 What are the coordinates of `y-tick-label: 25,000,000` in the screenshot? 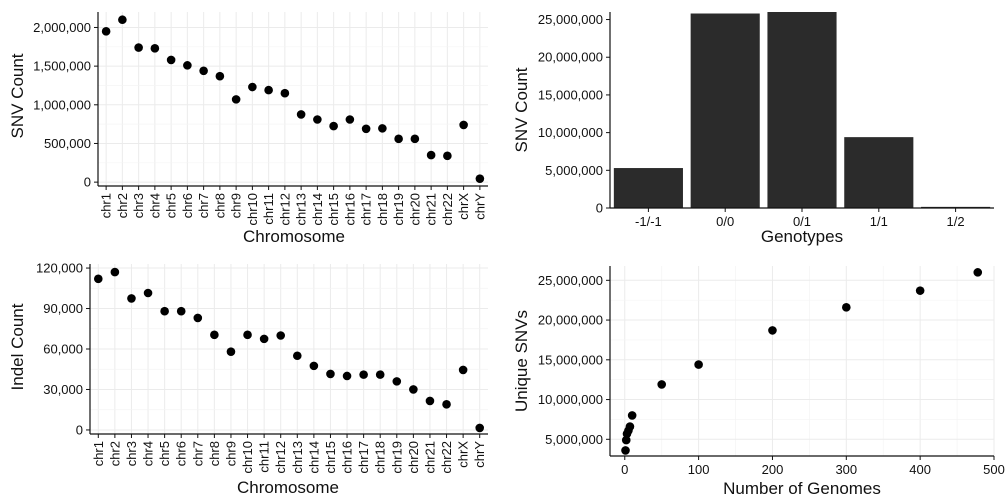 It's located at (570, 280).